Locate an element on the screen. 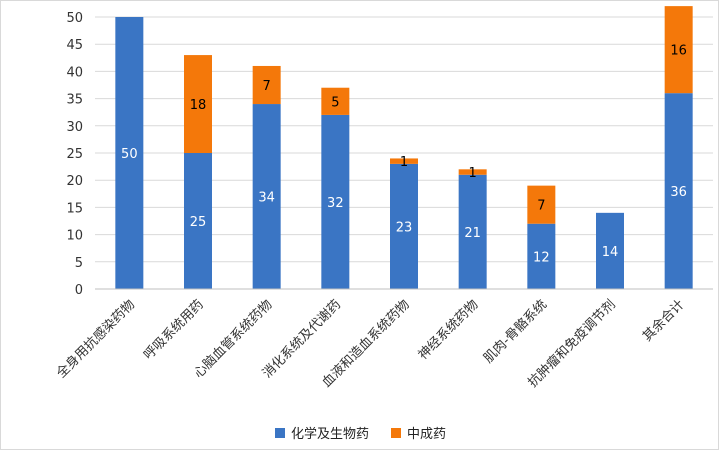 This screenshot has width=719, height=455. x-tick-label: 其余合计 is located at coordinates (663, 321).